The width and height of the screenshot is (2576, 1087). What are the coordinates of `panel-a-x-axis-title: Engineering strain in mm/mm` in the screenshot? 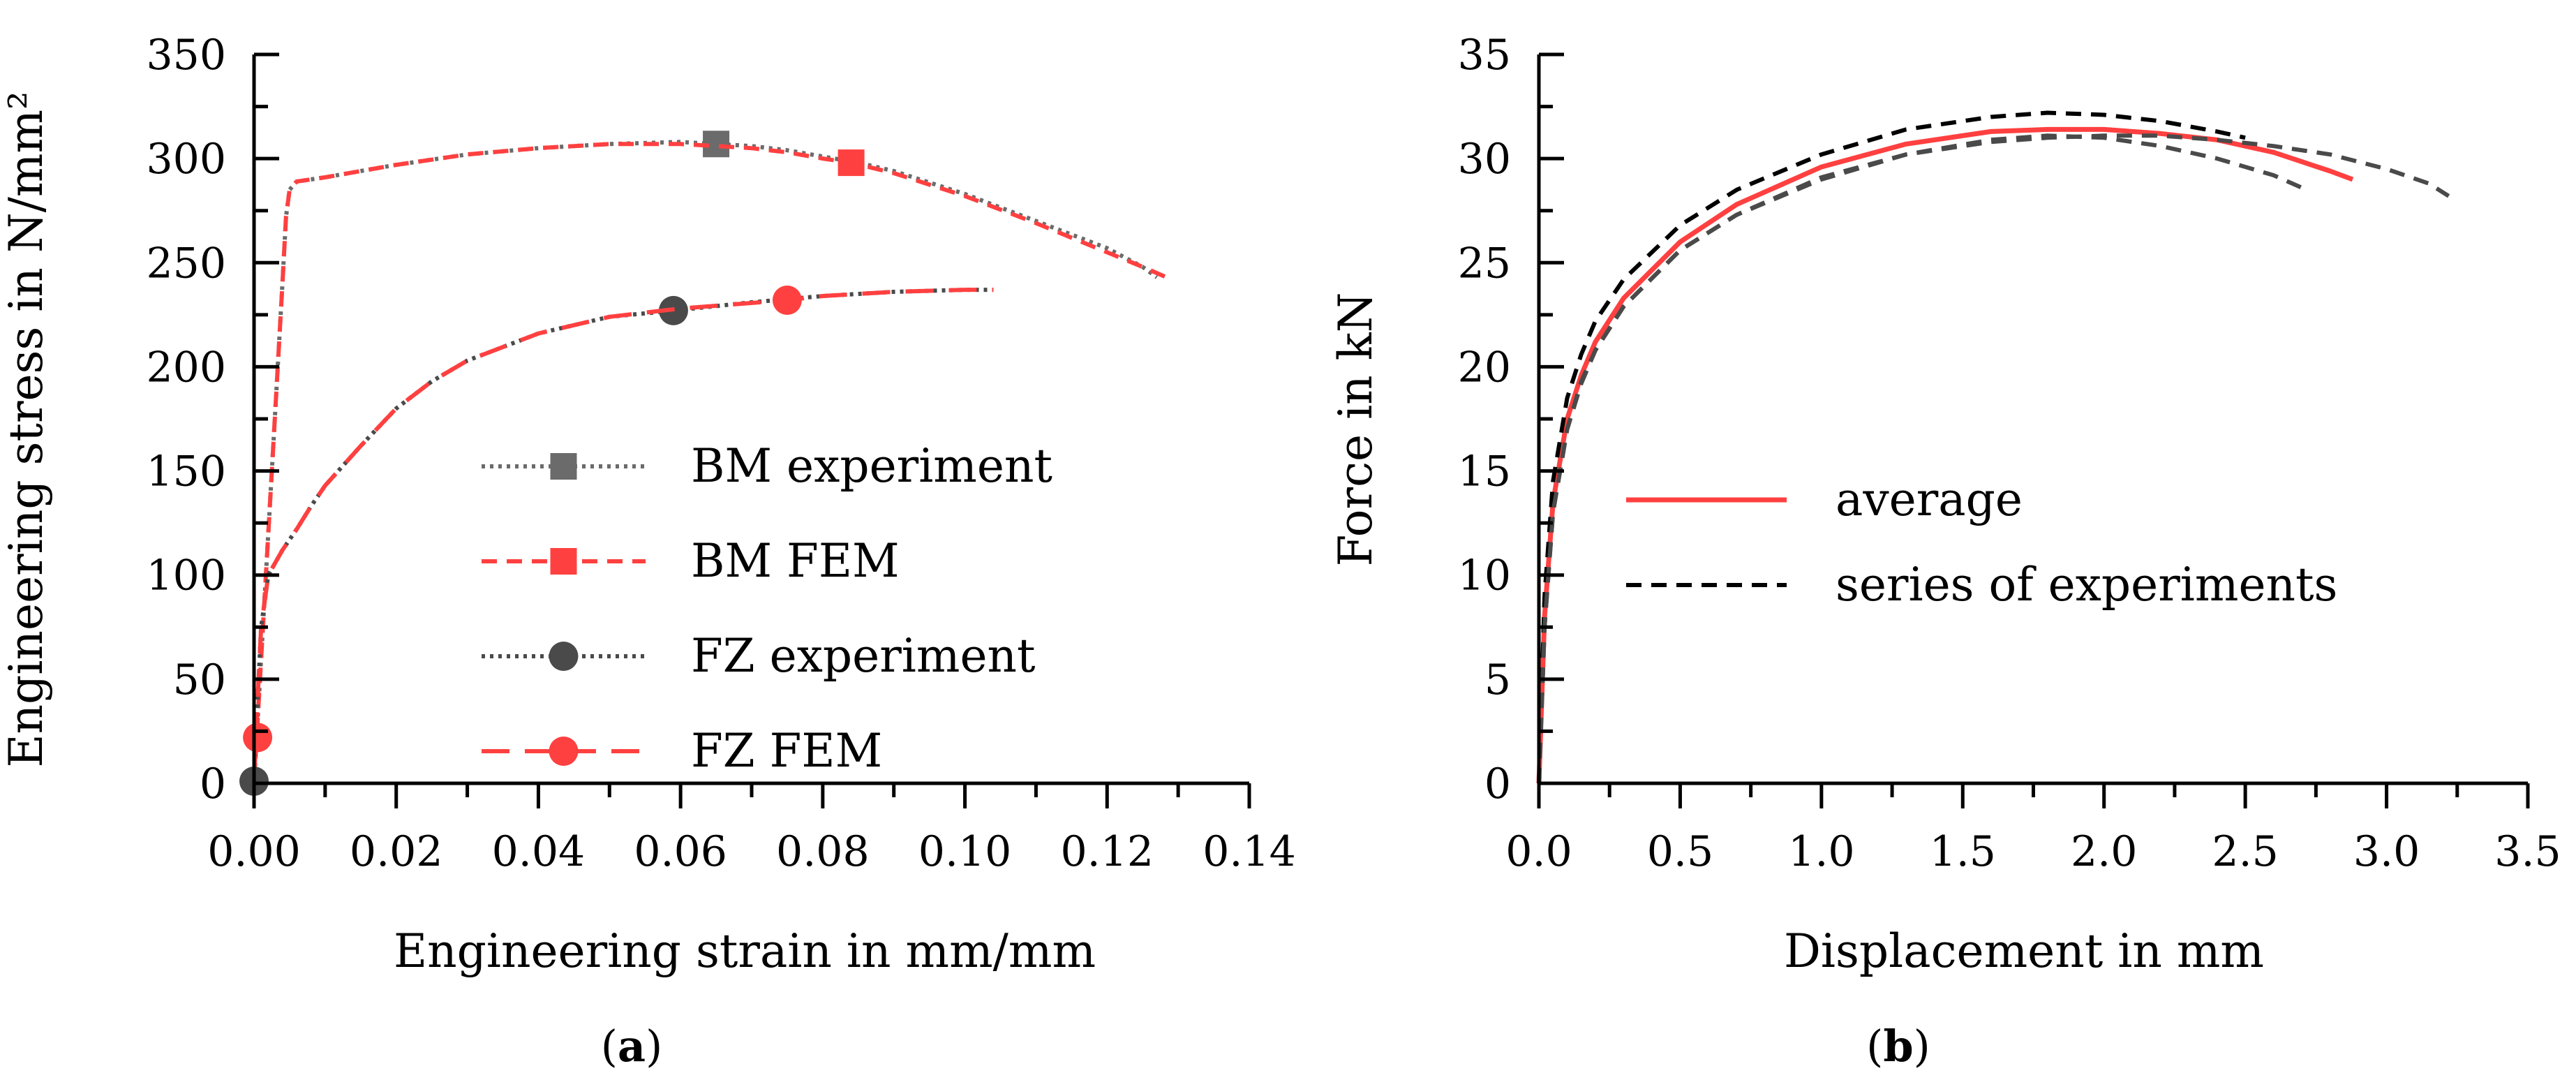 It's located at (745, 951).